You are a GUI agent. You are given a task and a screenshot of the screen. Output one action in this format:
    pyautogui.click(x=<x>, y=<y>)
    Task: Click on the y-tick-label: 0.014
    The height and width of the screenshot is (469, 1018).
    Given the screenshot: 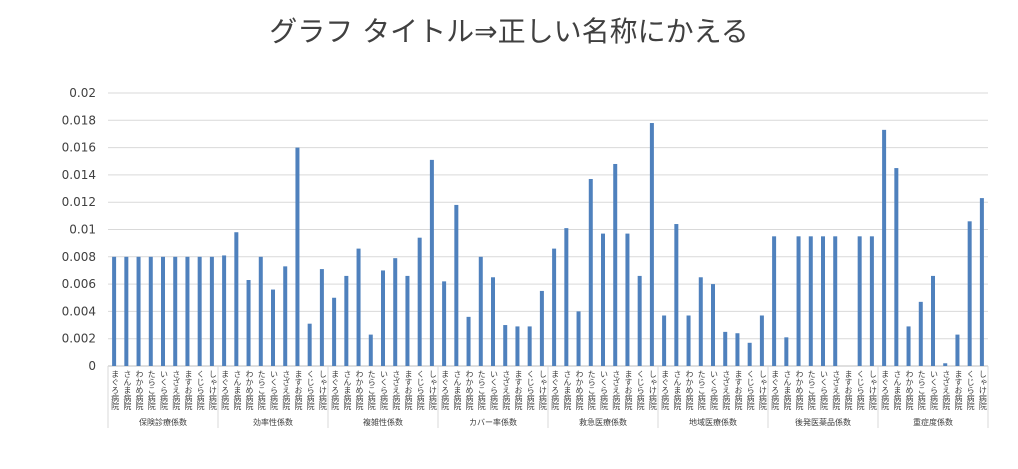 What is the action you would take?
    pyautogui.click(x=79, y=175)
    